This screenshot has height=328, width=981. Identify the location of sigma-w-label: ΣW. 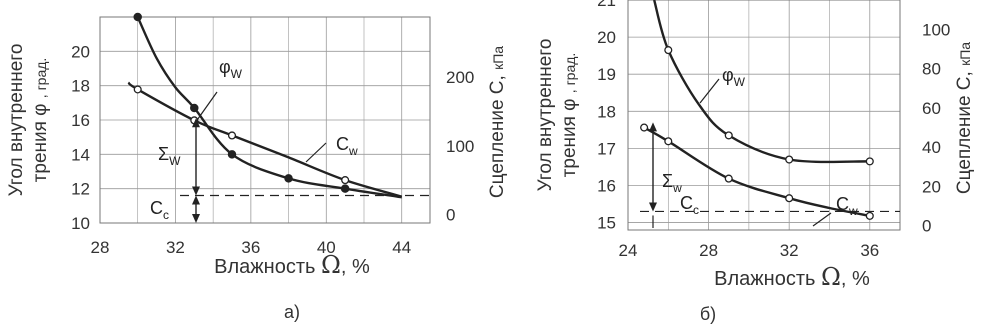
(169, 156).